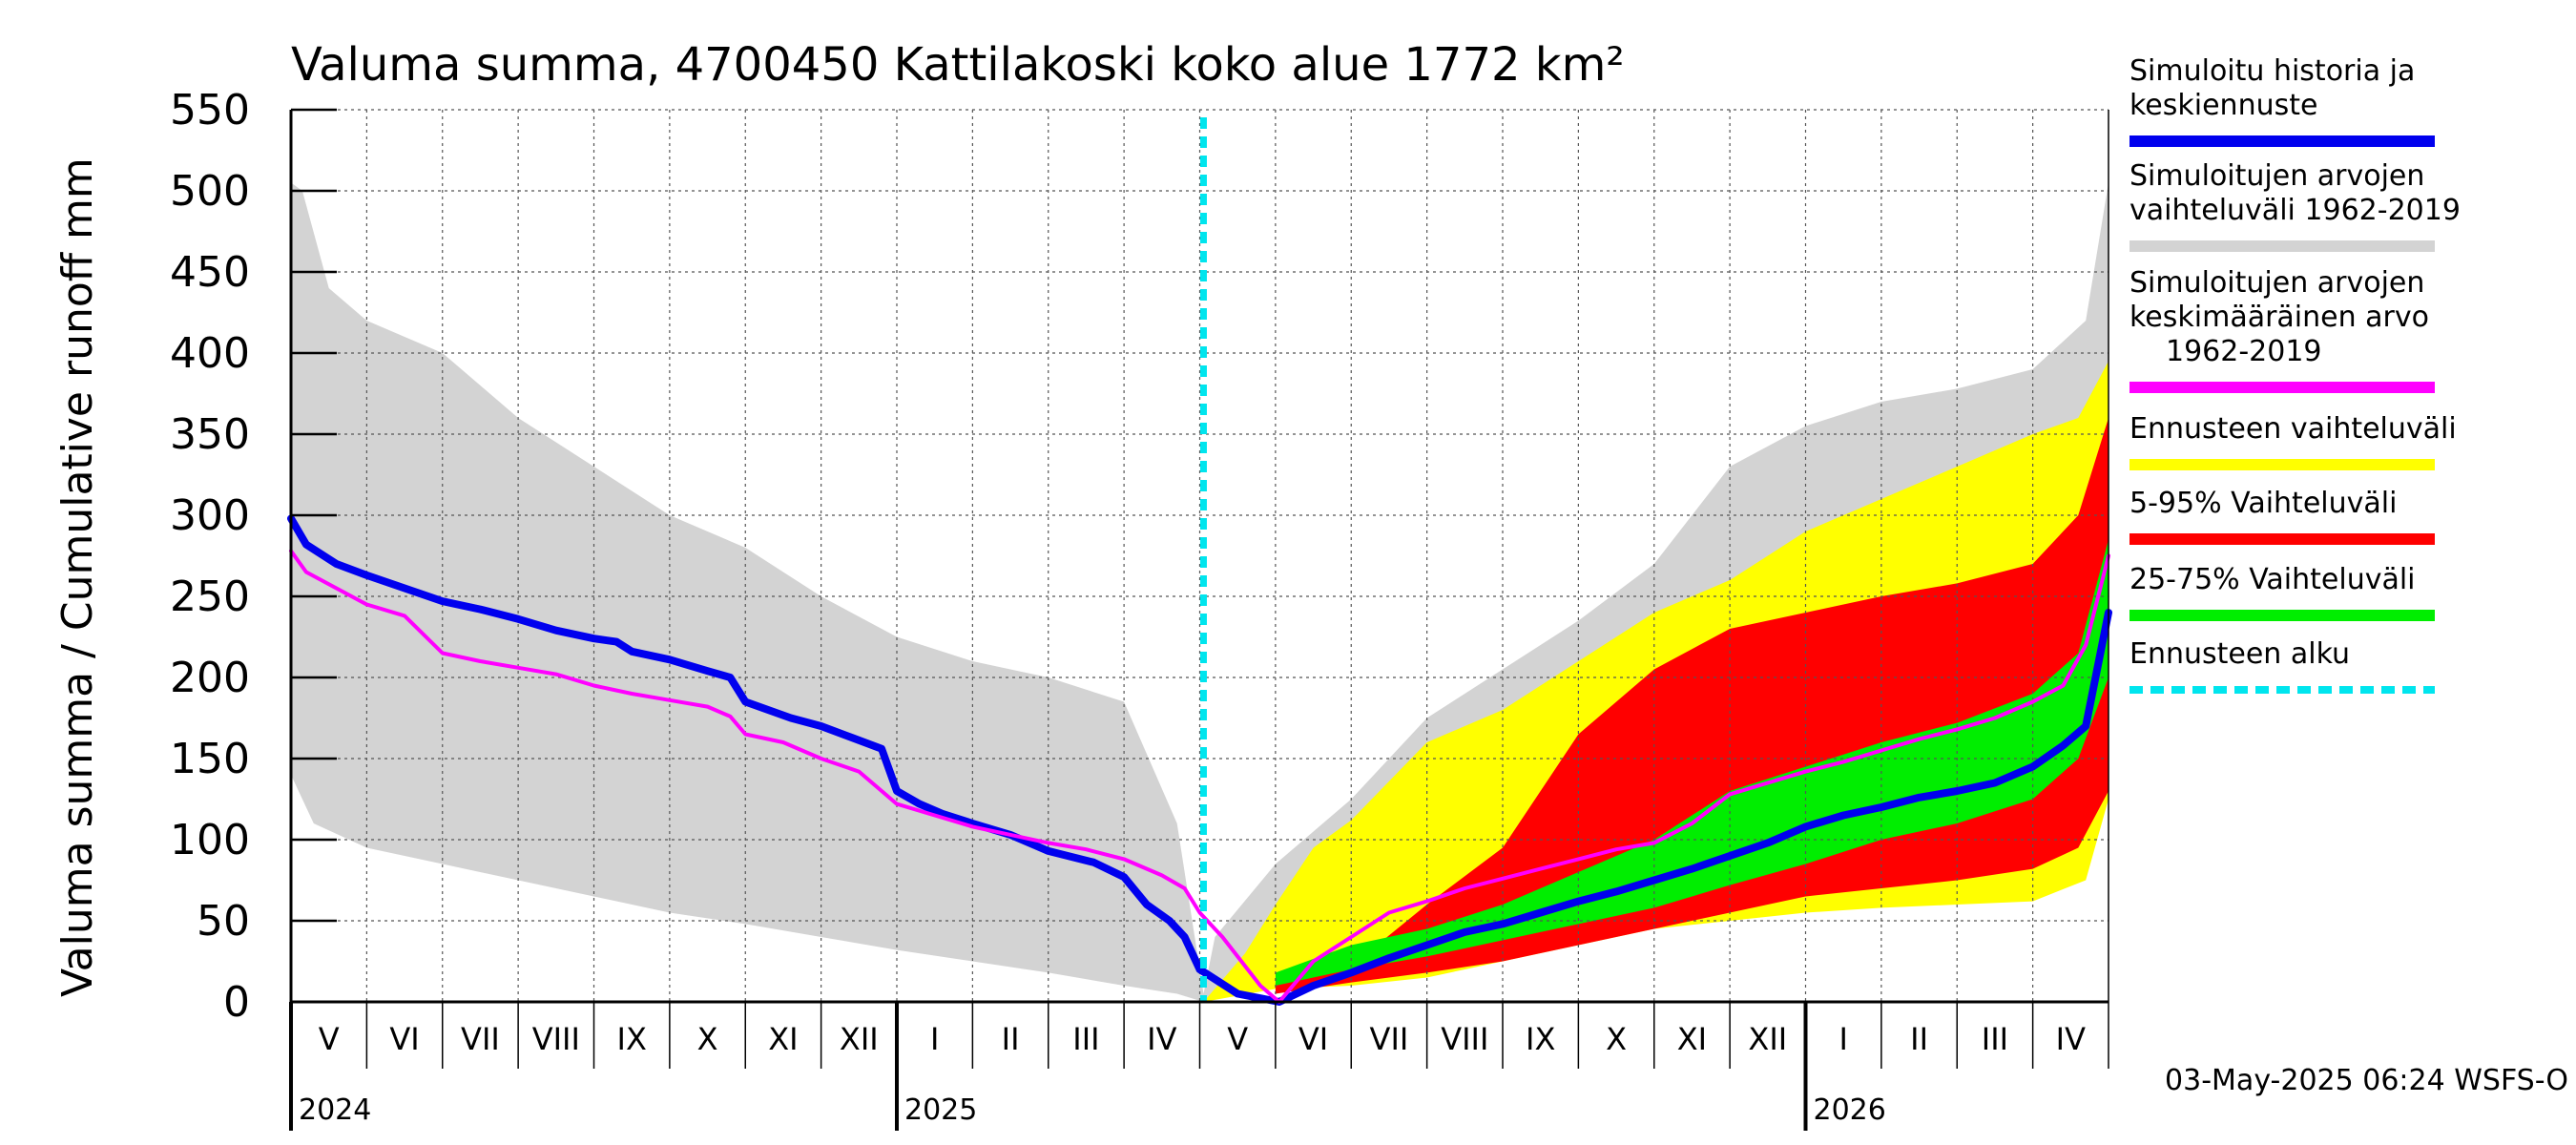  What do you see at coordinates (210, 557) in the screenshot?
I see `y-tick-labels: 0 50 100 150 200 250 300 350 400 450 500 550` at bounding box center [210, 557].